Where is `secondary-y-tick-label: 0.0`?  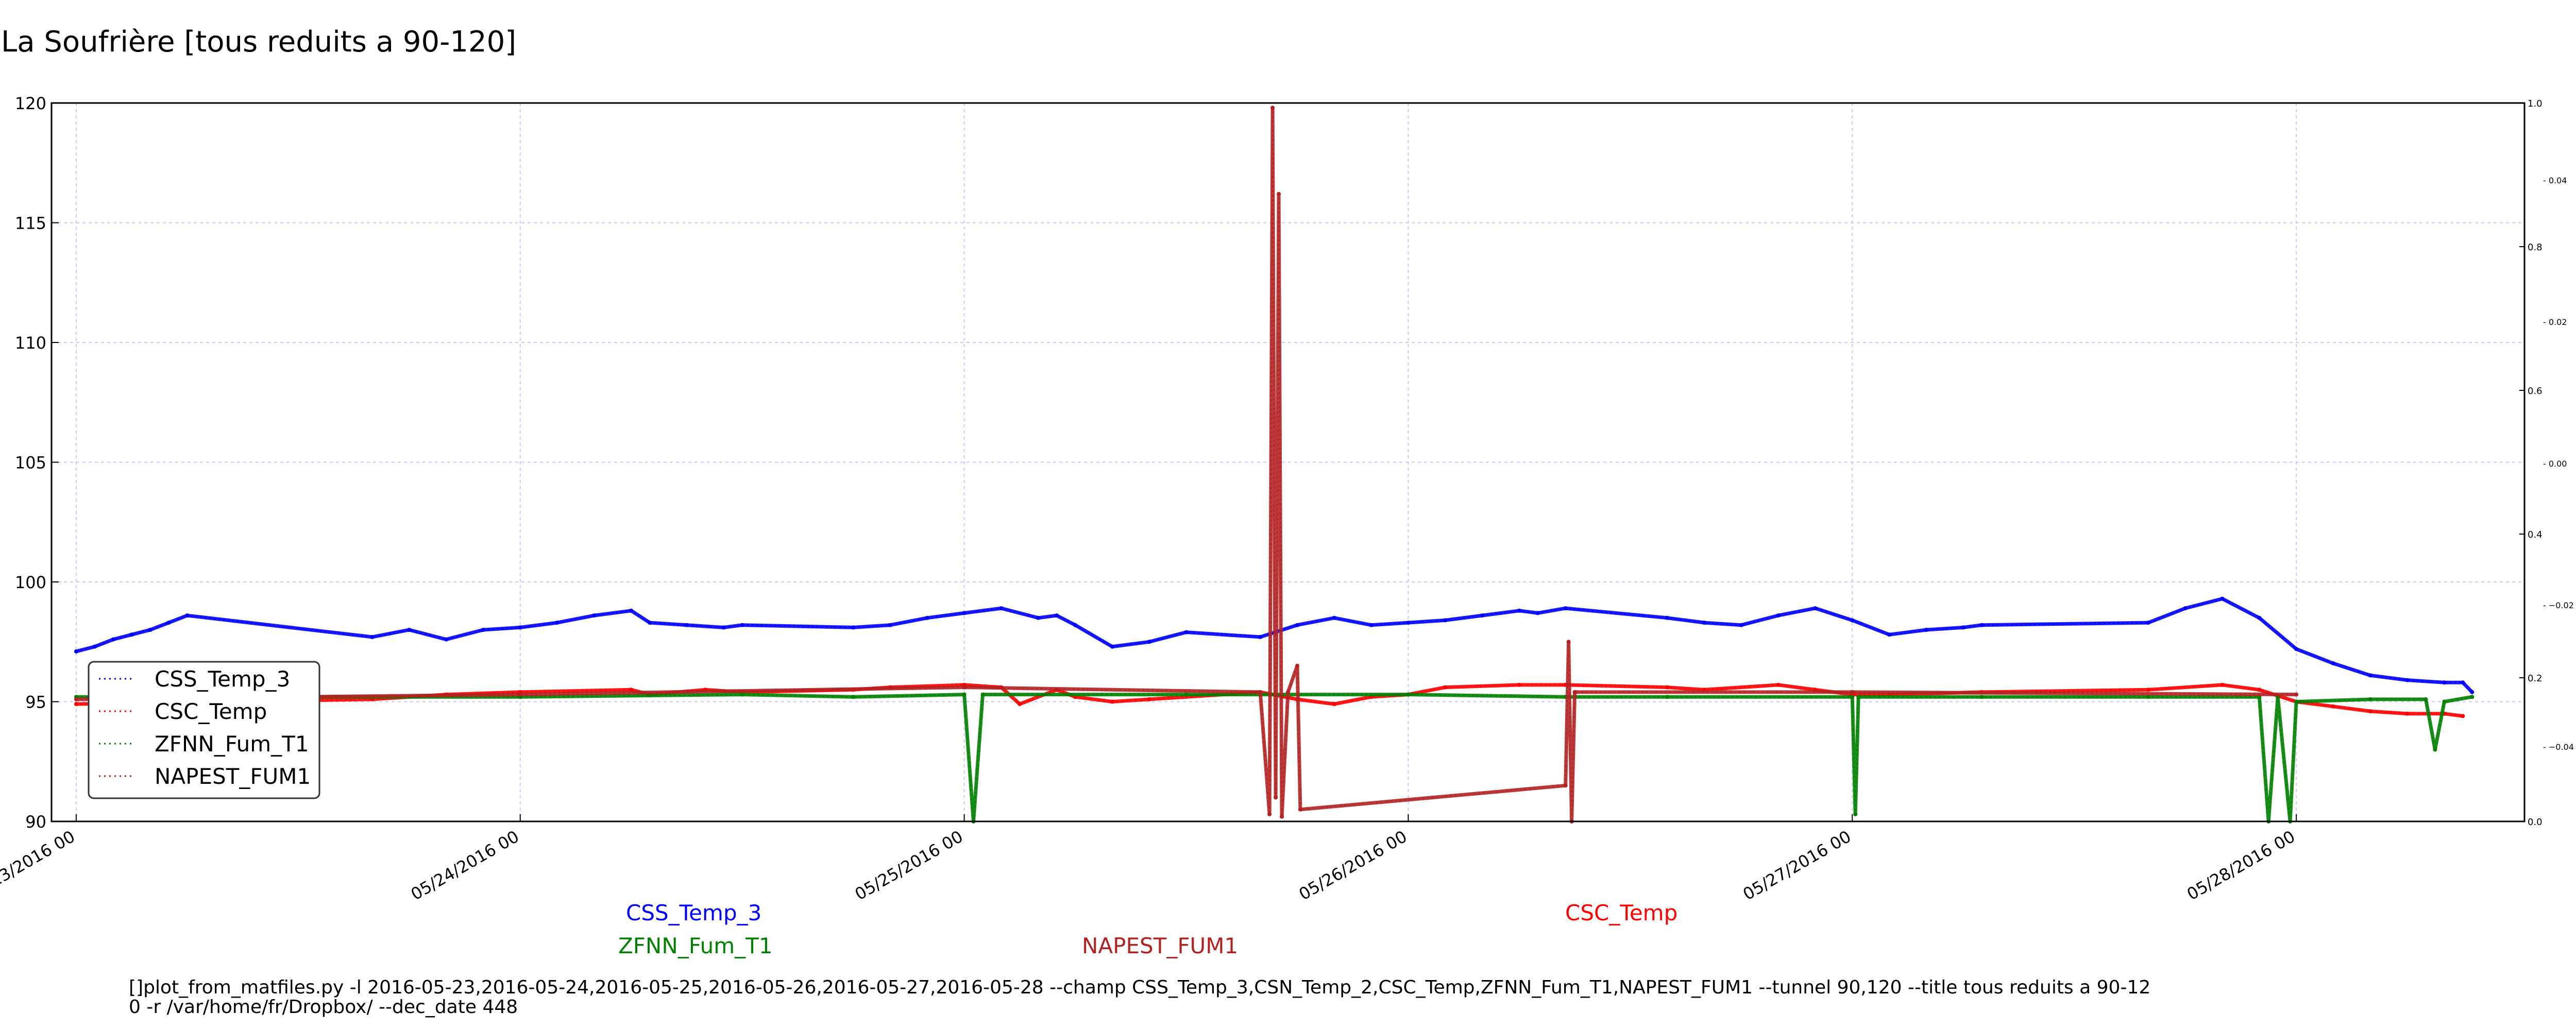 secondary-y-tick-label: 0.0 is located at coordinates (2535, 822).